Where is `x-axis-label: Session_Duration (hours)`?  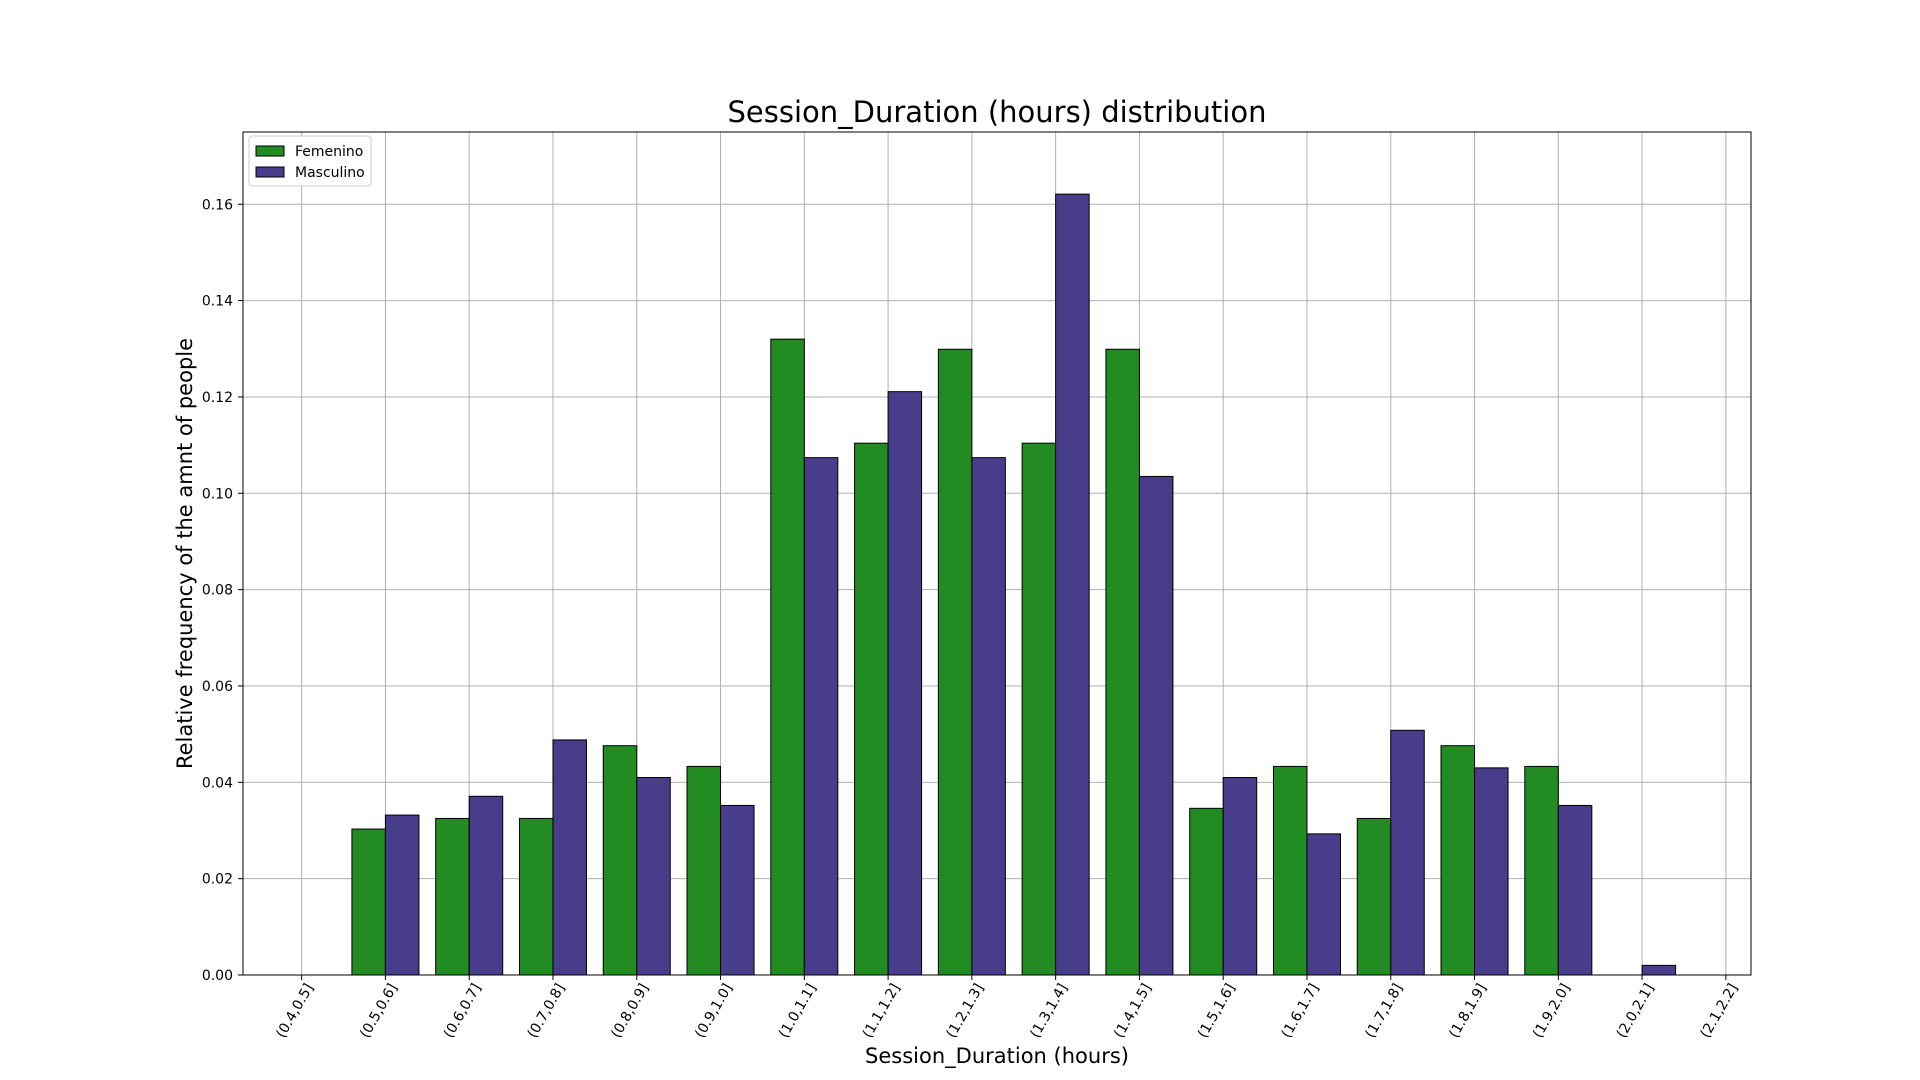 x-axis-label: Session_Duration (hours) is located at coordinates (997, 1056).